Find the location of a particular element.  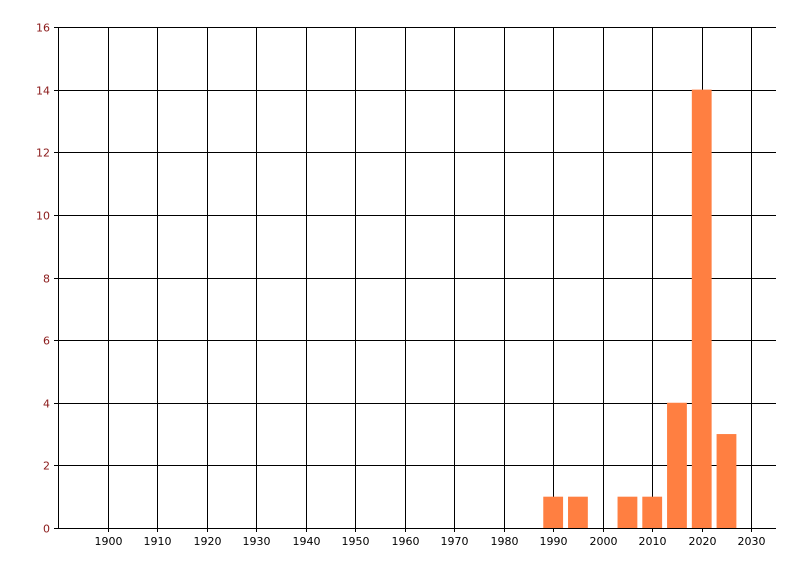

y-tick-label: 12 is located at coordinates (43, 153).